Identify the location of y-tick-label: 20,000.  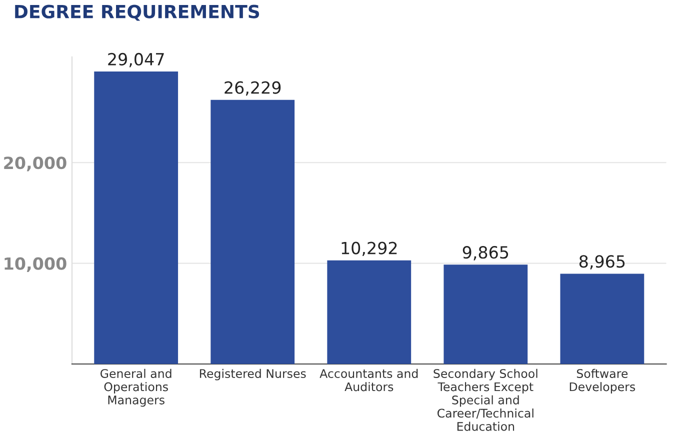
(35, 164).